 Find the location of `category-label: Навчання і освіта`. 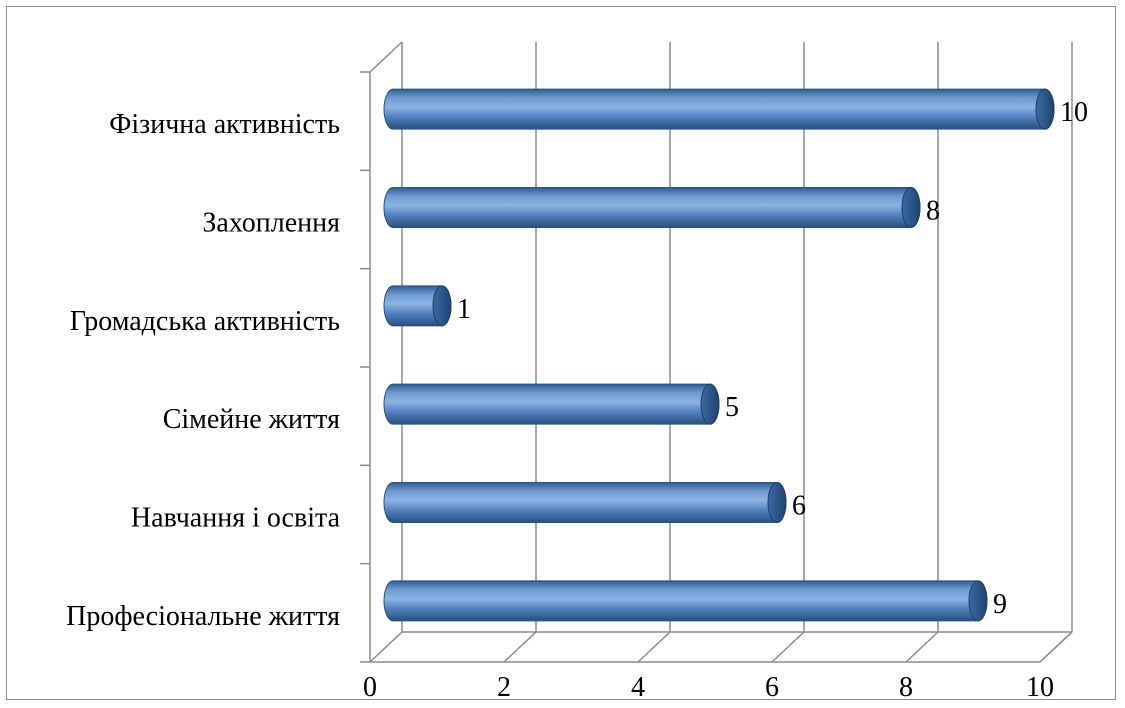

category-label: Навчання і освіта is located at coordinates (236, 518).